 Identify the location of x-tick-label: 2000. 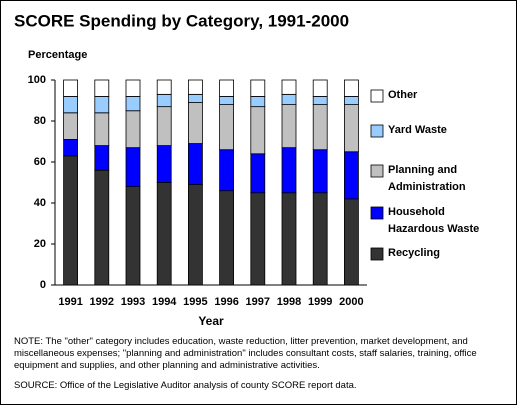
(351, 302).